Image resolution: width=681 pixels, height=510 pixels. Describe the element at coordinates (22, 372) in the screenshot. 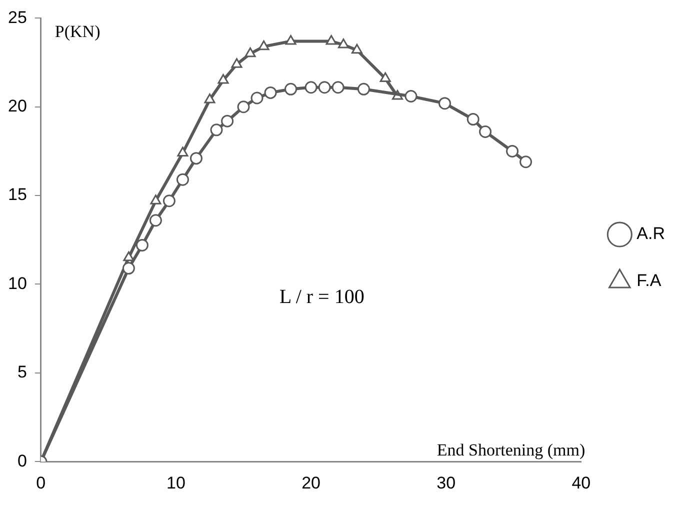

I see `y-tick-label: 5` at that location.